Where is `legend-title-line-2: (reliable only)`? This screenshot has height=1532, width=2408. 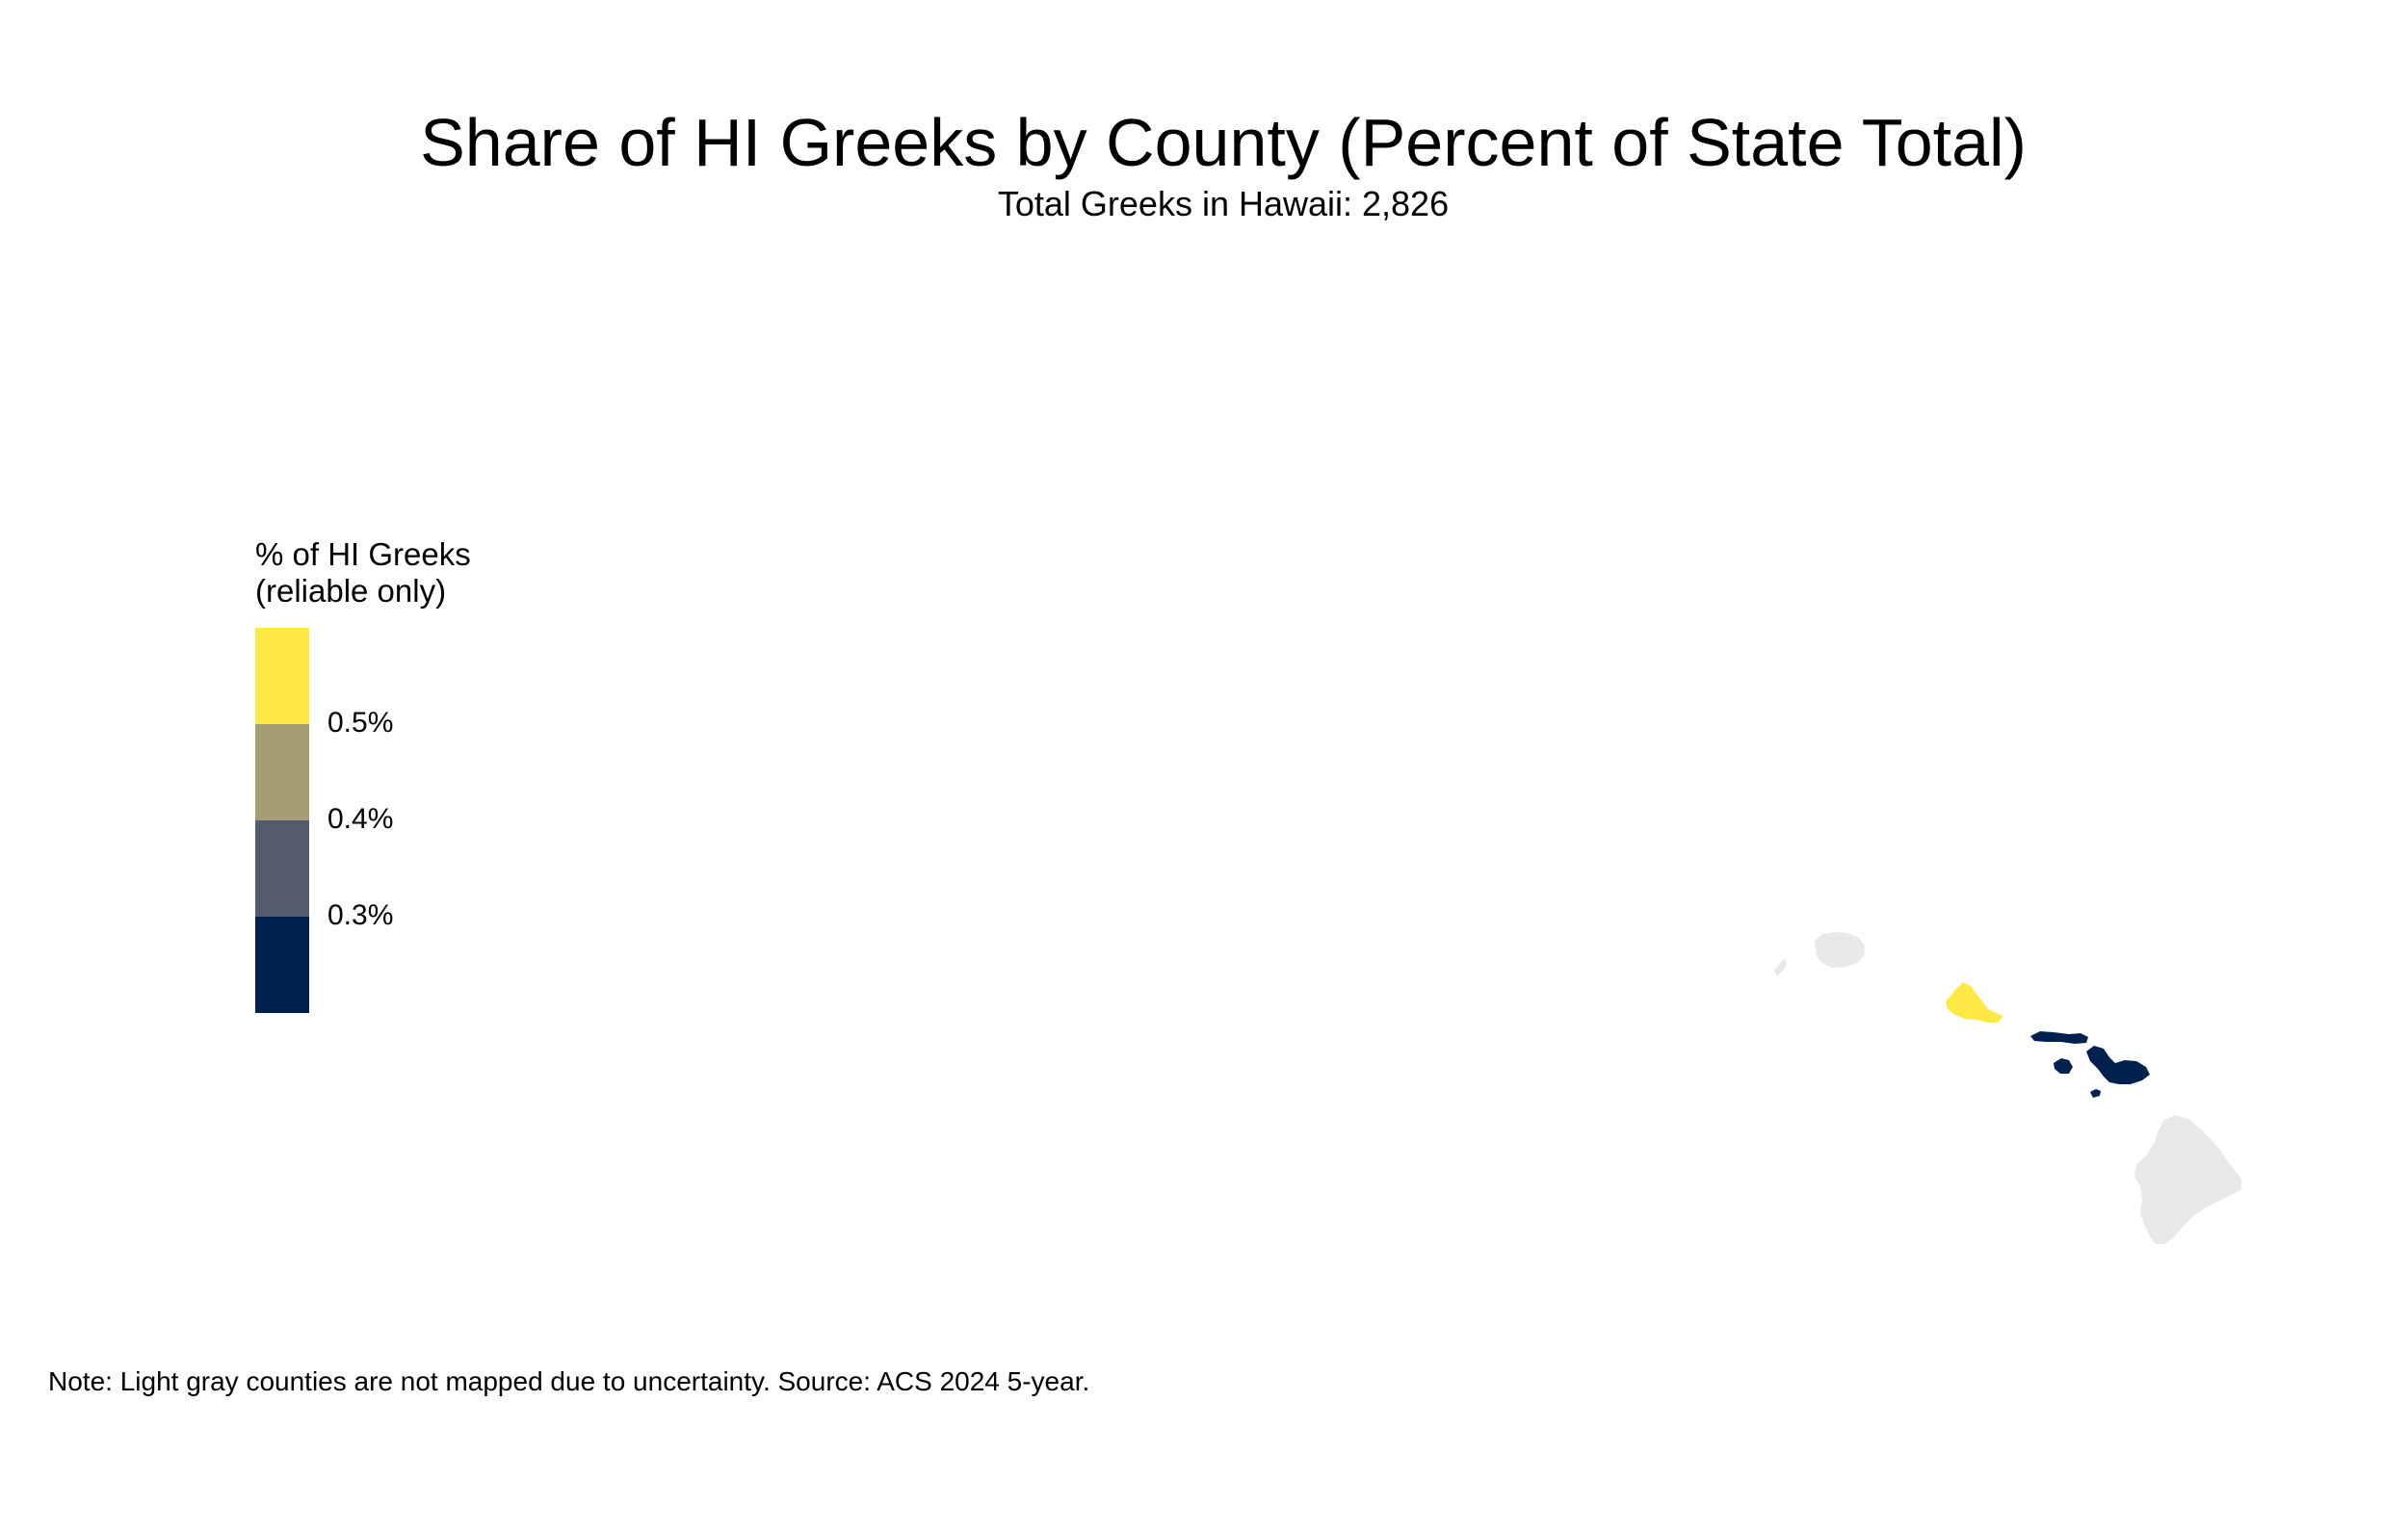 legend-title-line-2: (reliable only) is located at coordinates (351, 591).